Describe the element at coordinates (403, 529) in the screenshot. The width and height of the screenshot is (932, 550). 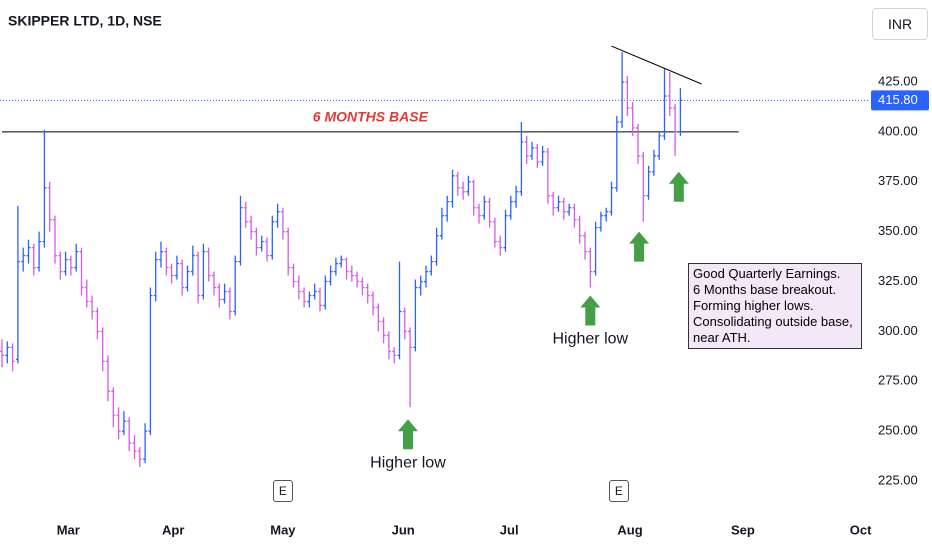
I see `x-tick-label: Jun` at that location.